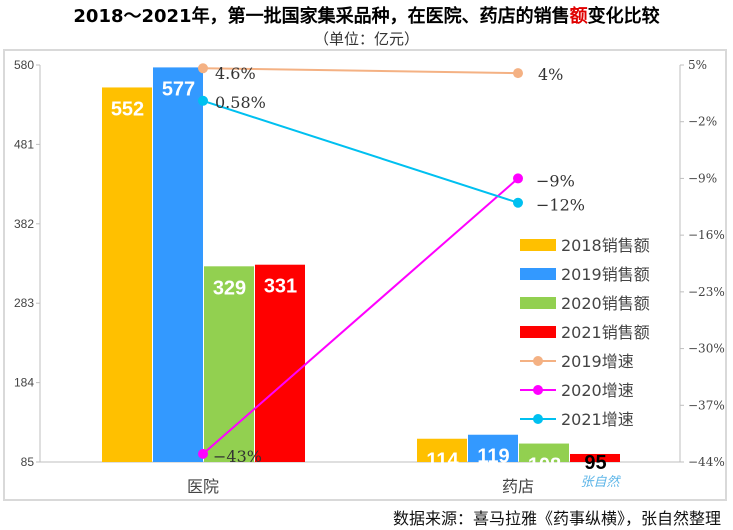 This screenshot has width=733, height=530. I want to click on right-tick-label: −23%, so click(706, 292).